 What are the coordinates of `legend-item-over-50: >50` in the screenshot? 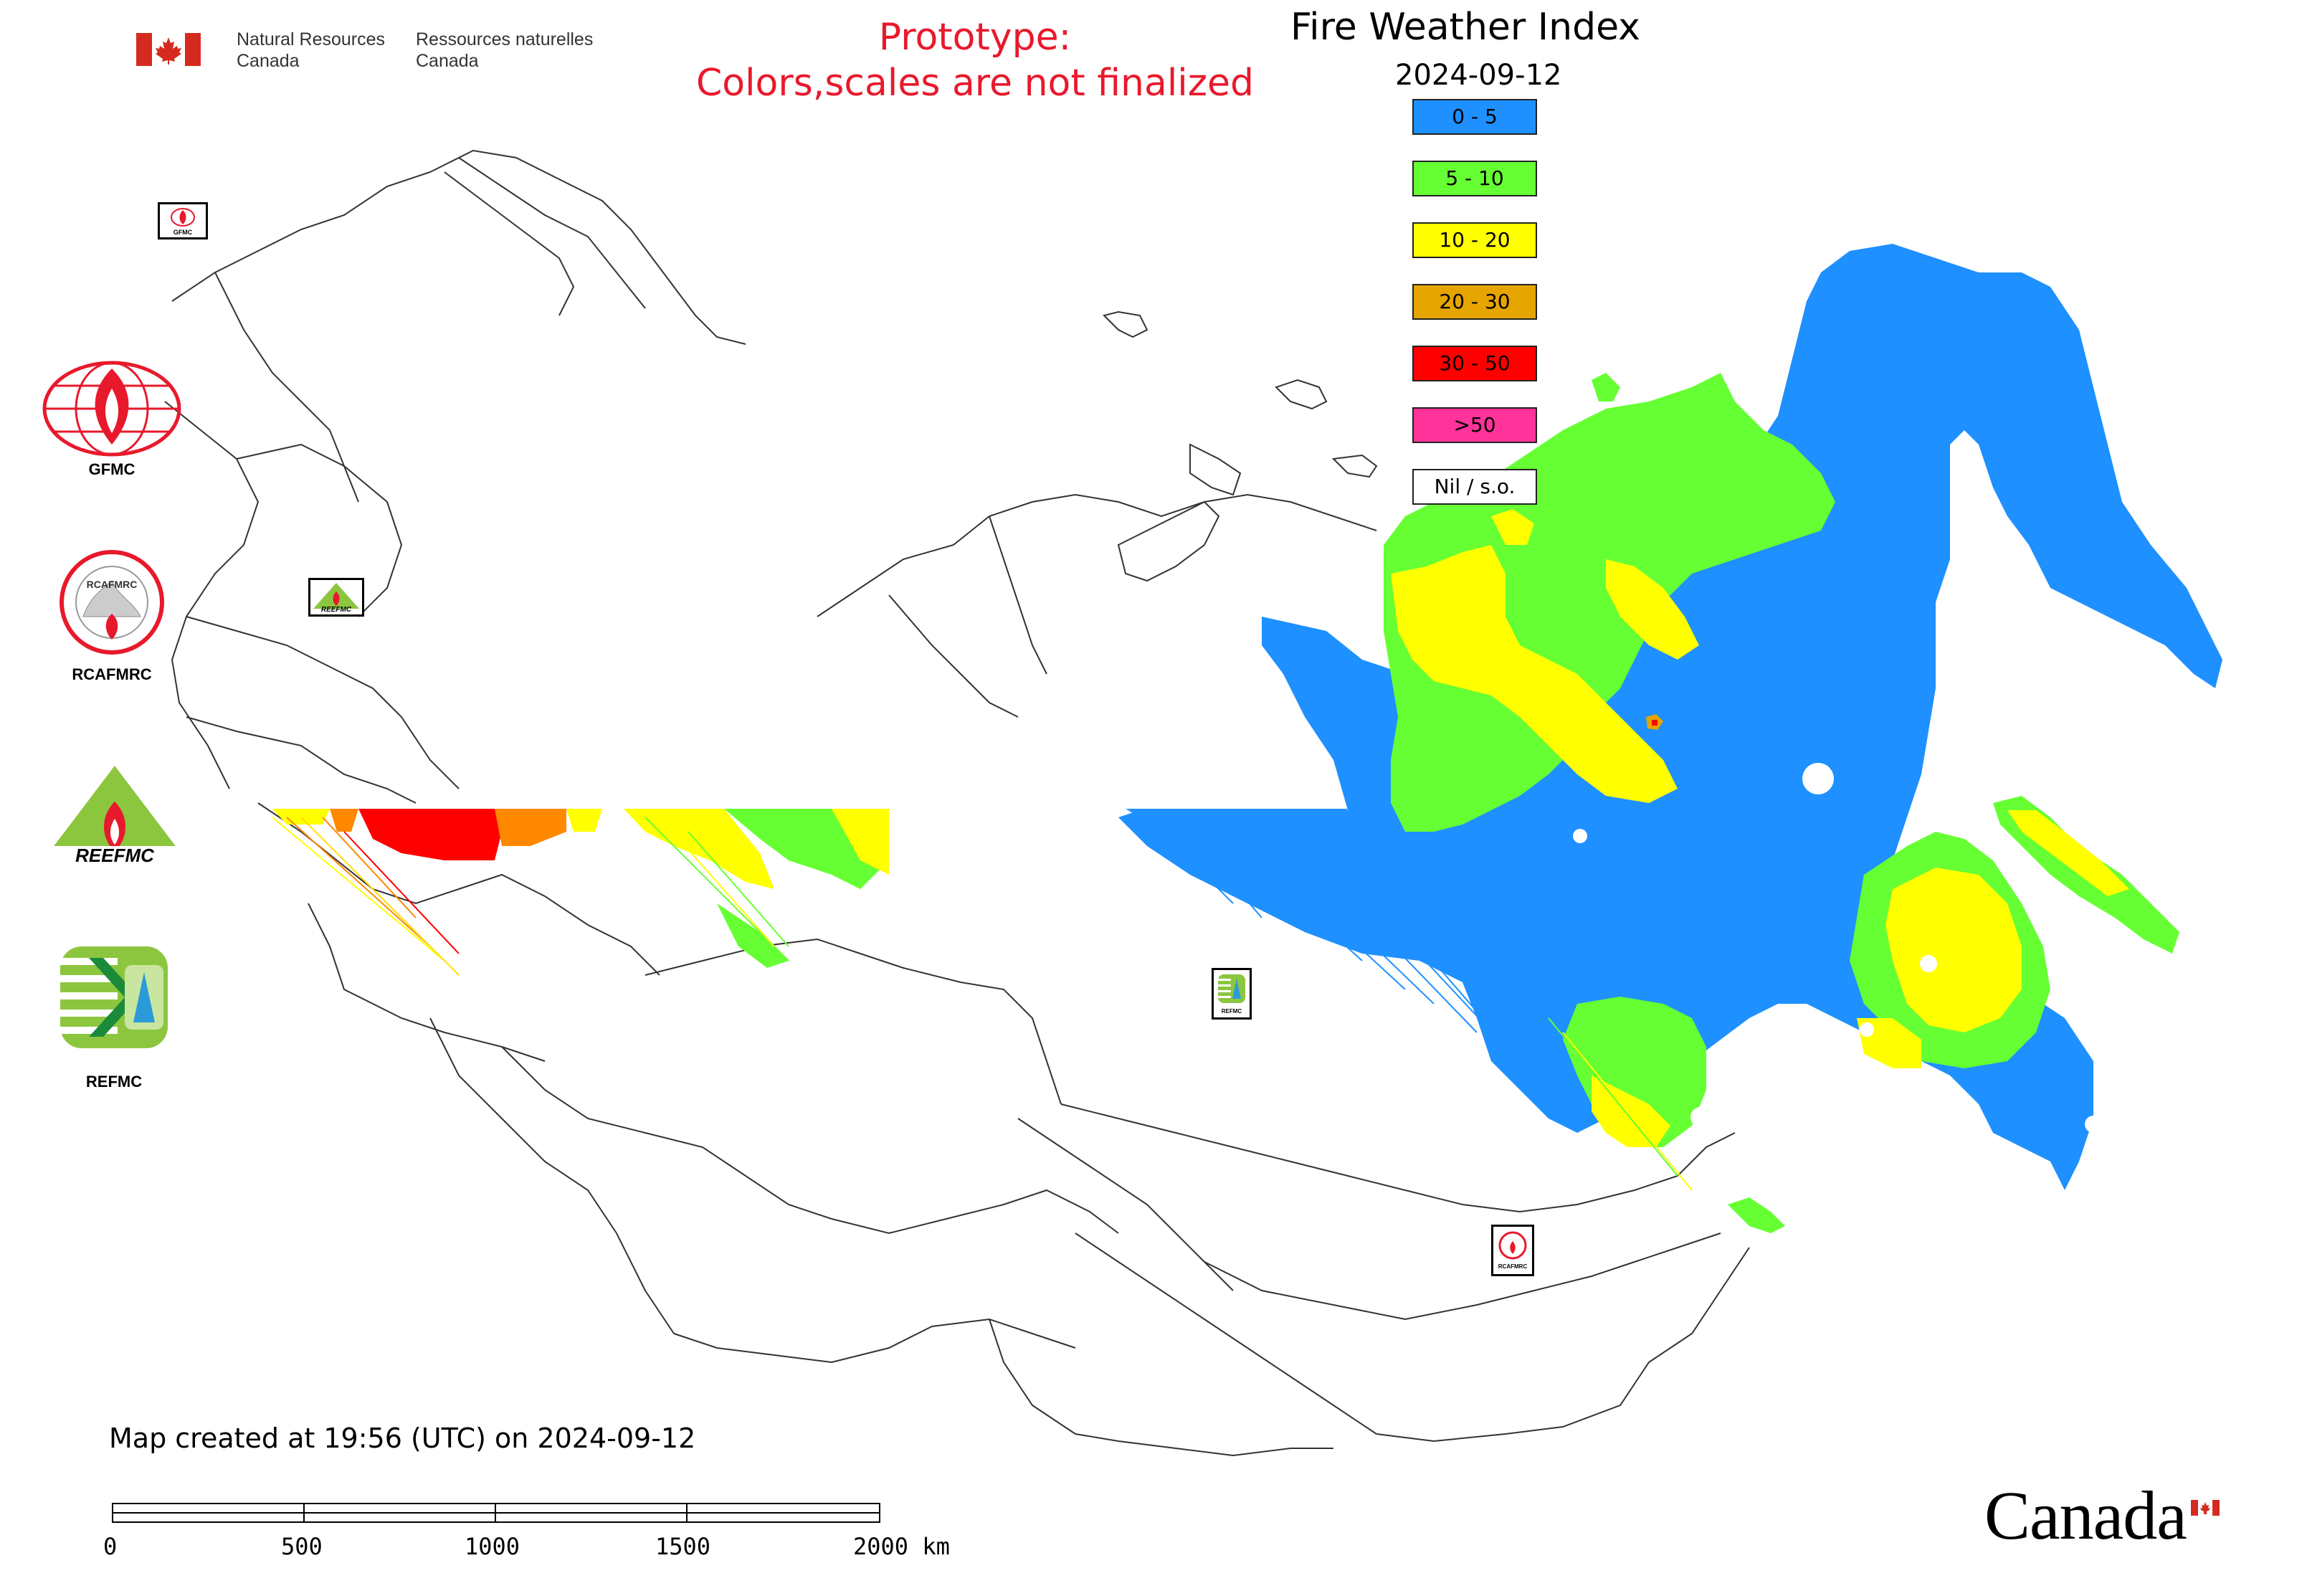 It's located at (1474, 425).